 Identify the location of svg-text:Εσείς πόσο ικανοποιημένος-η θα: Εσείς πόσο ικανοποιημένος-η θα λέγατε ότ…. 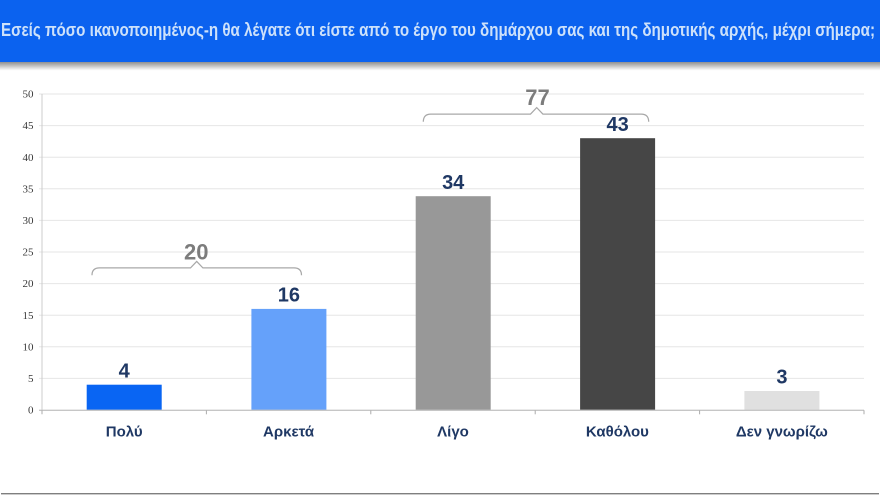
(438, 30).